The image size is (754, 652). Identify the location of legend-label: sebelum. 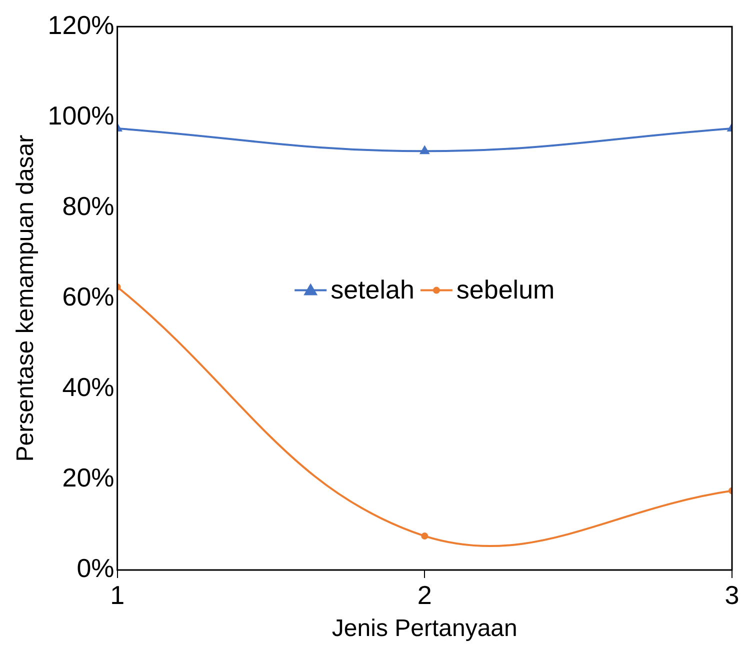
(505, 289).